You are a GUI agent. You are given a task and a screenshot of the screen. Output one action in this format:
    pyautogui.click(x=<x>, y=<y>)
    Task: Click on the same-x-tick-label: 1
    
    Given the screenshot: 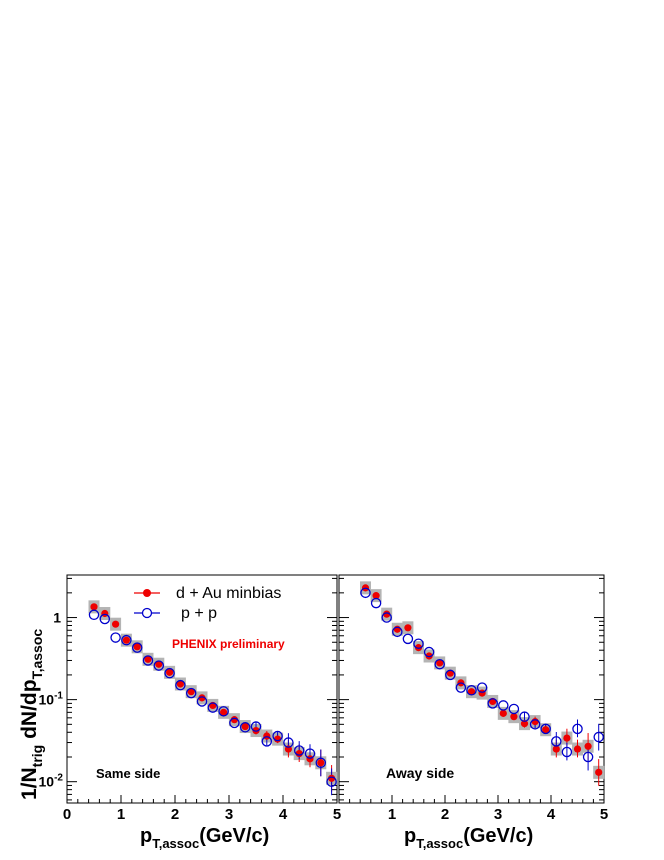 What is the action you would take?
    pyautogui.click(x=121, y=814)
    